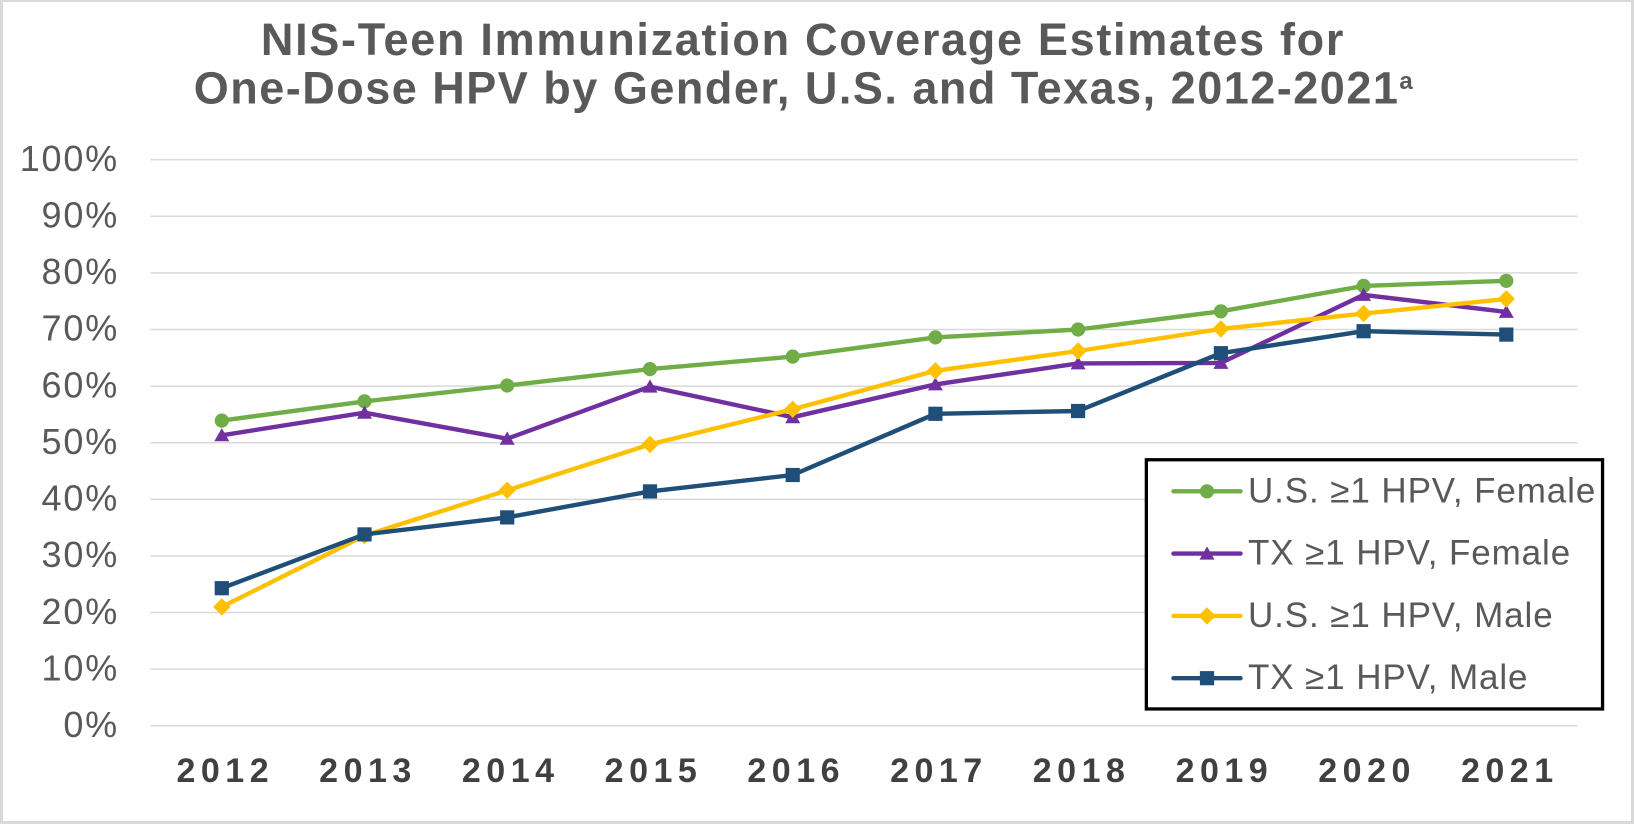  What do you see at coordinates (1082, 771) in the screenshot?
I see `svg-text: 2018` at bounding box center [1082, 771].